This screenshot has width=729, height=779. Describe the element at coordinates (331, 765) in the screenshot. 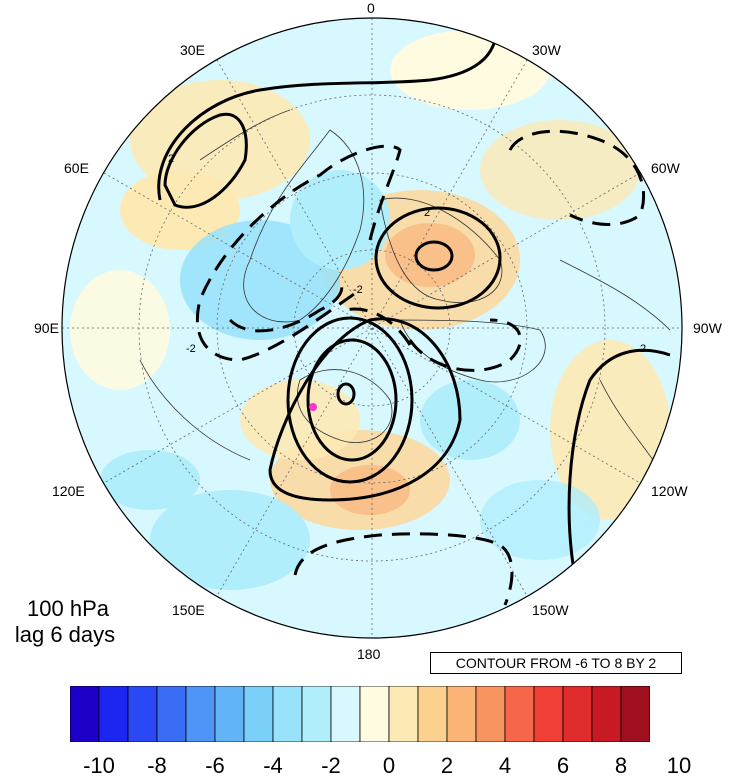

I see `colorbar-tick-label: -2` at that location.